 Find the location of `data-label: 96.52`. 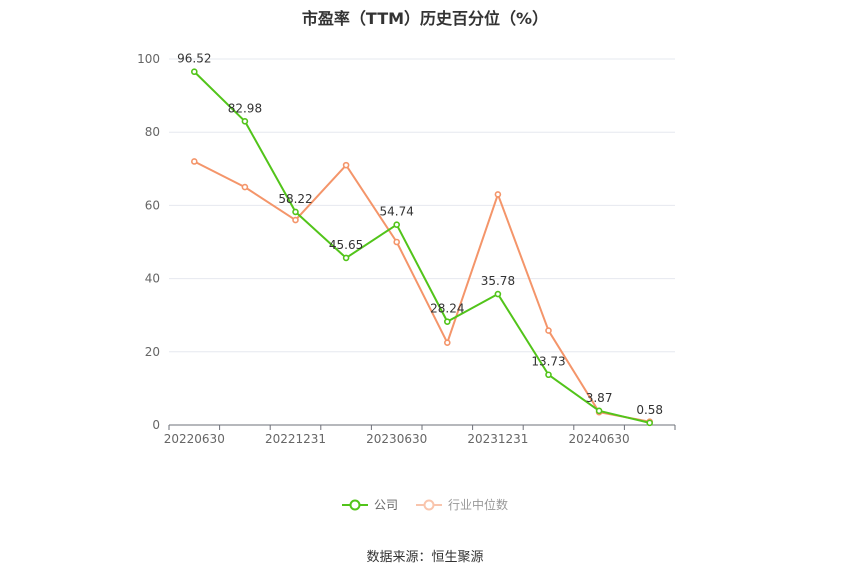

data-label: 96.52 is located at coordinates (194, 59).